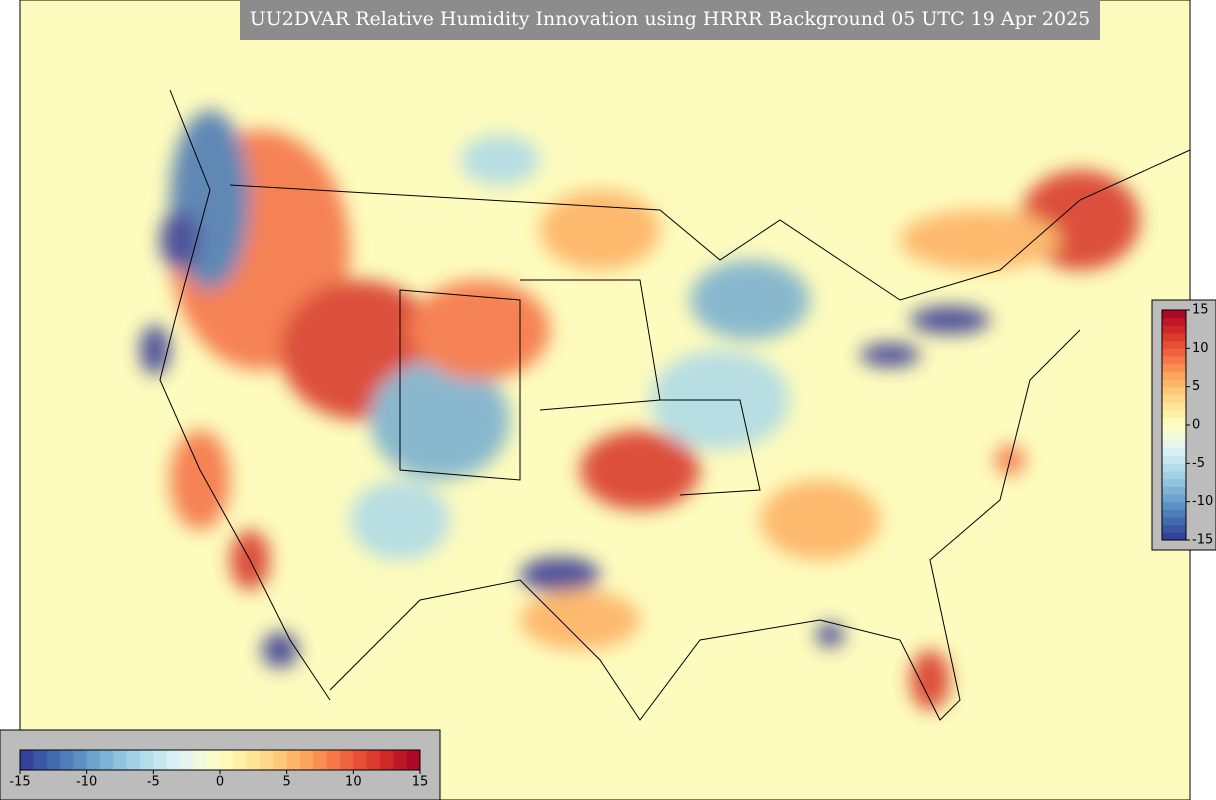  I want to click on colorbar-vertical: -15 -10 -5 0 5 10 15, so click(1187, 425).